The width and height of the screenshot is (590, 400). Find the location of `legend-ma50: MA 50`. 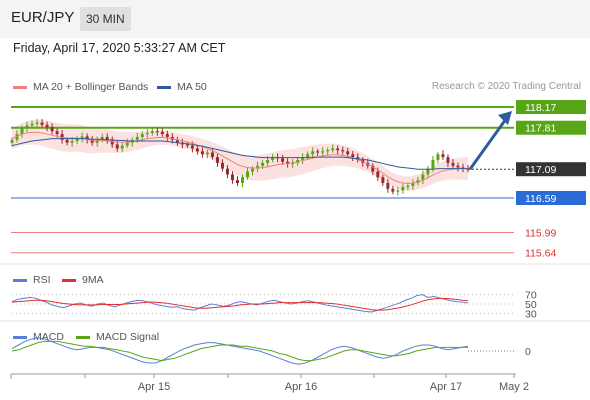

legend-ma50: MA 50 is located at coordinates (182, 87).